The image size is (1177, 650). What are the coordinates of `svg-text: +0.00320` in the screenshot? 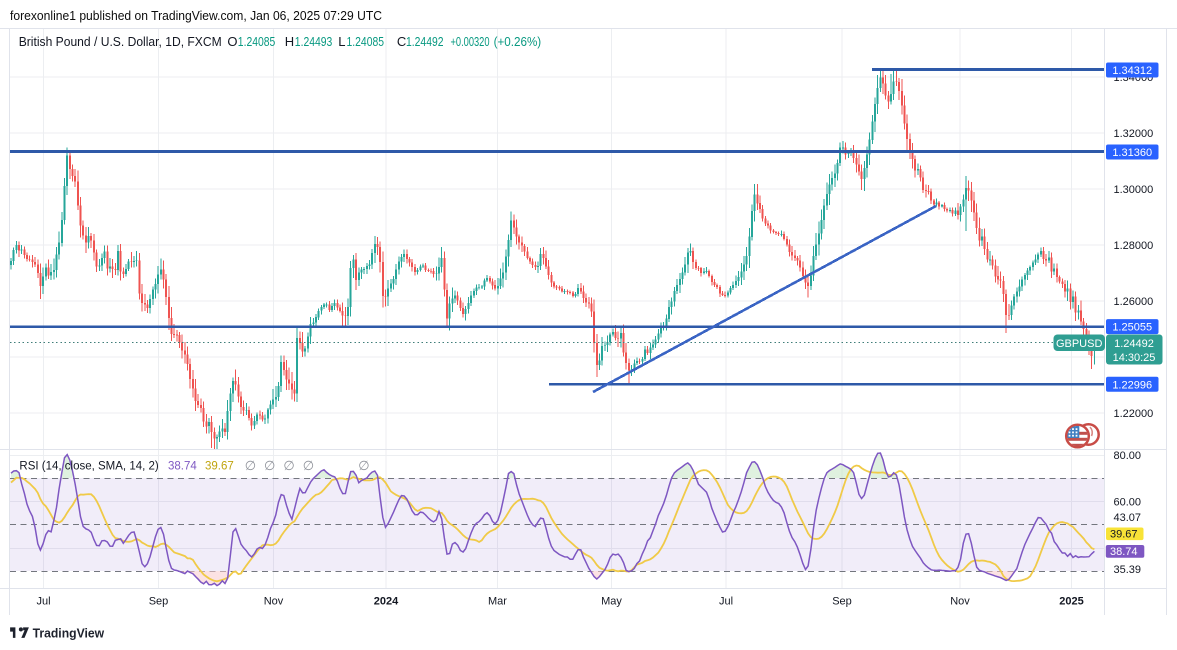 It's located at (470, 41).